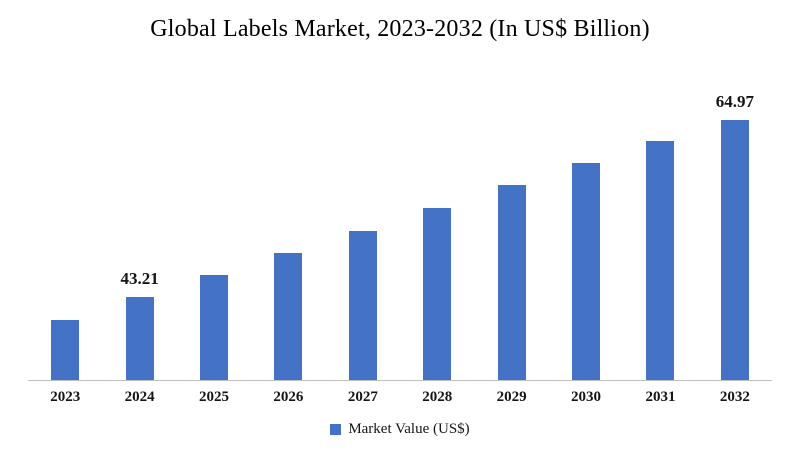 This screenshot has width=800, height=476. What do you see at coordinates (139, 397) in the screenshot?
I see `x-axis-label-2024: 2024` at bounding box center [139, 397].